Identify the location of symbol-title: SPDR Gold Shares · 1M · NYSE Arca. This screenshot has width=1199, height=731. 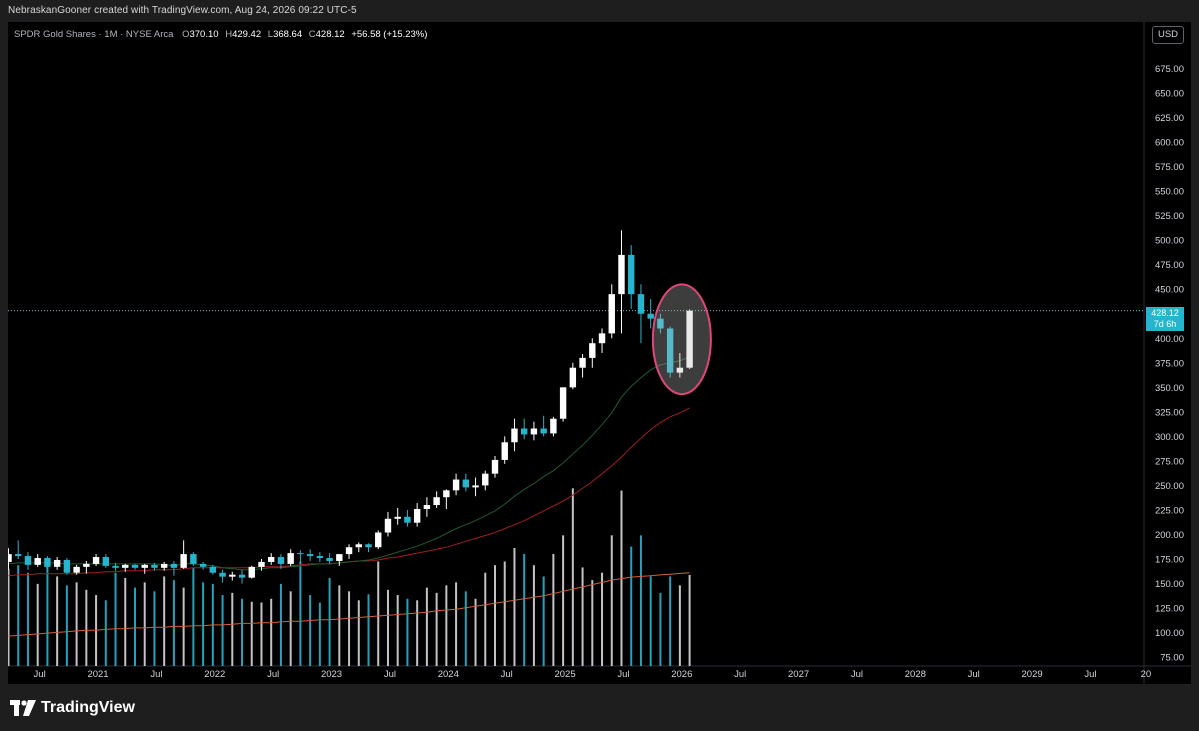
(94, 34).